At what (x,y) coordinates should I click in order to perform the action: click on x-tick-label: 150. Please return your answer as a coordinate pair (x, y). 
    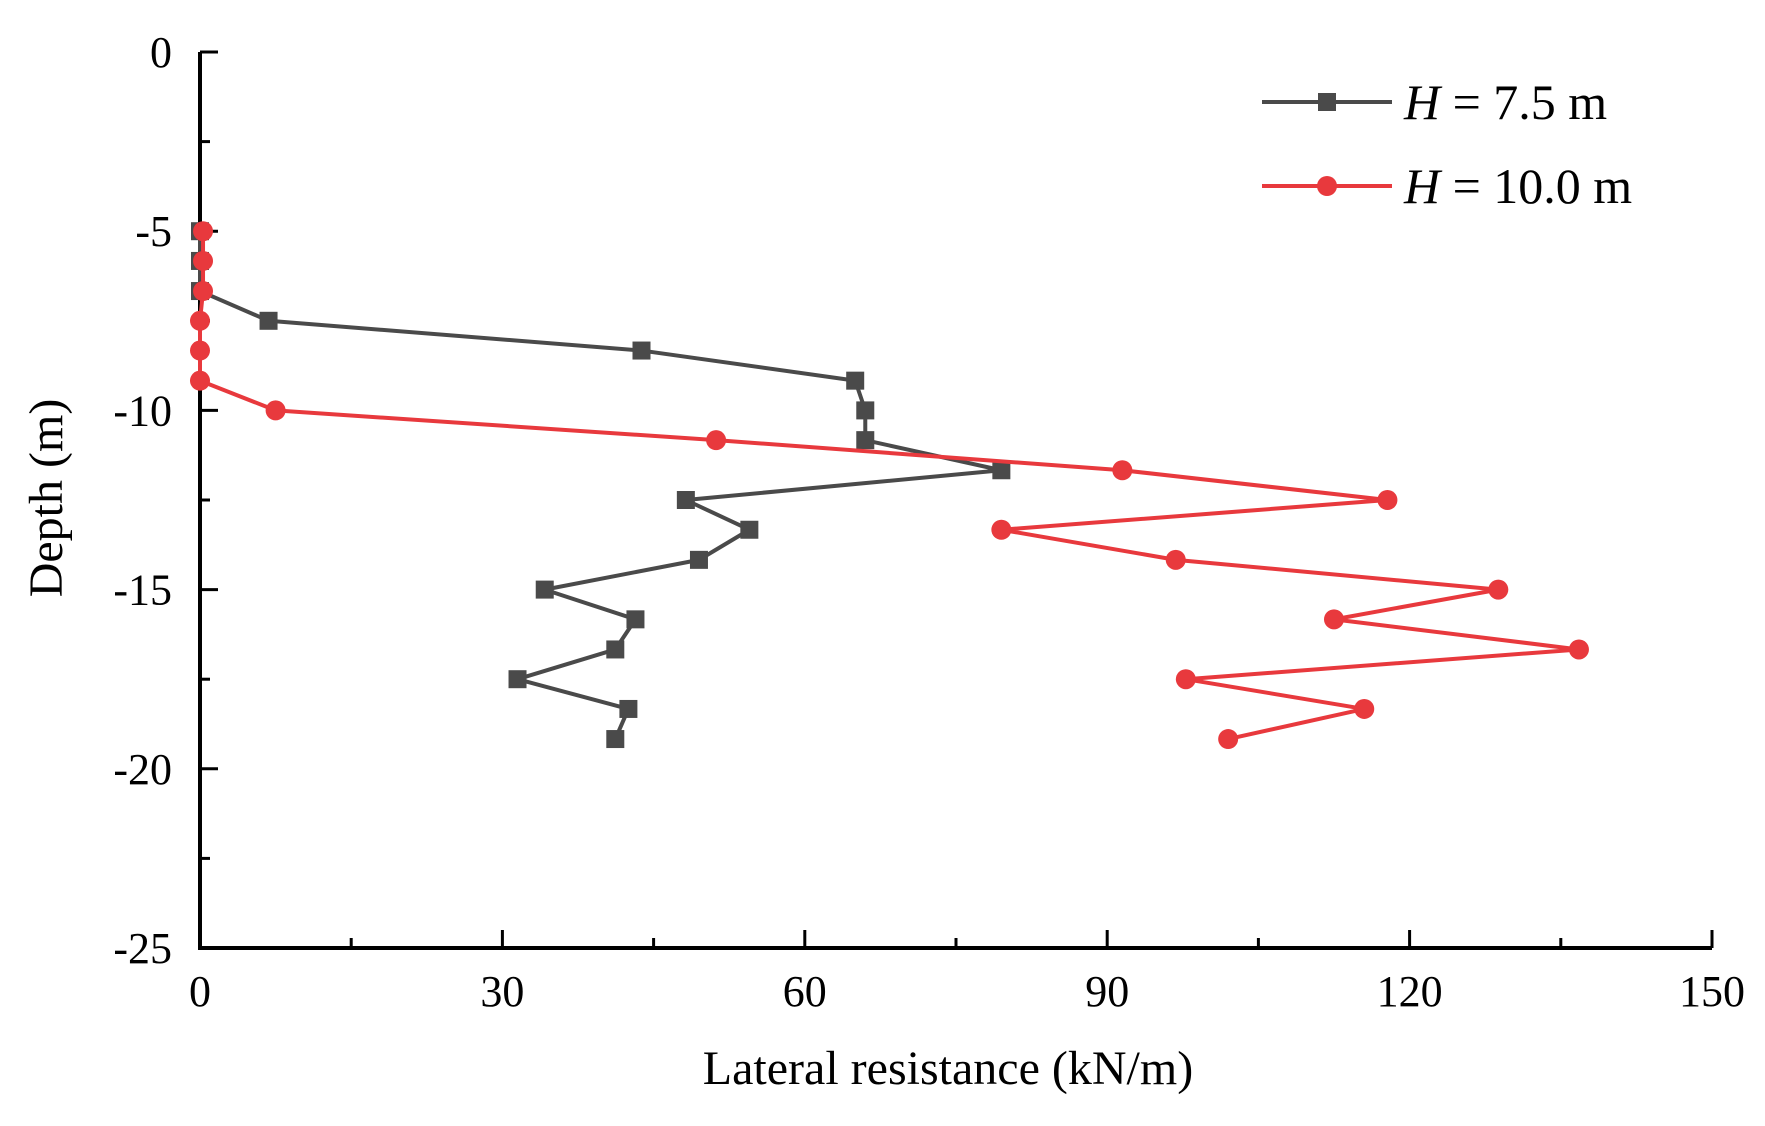
    Looking at the image, I should click on (1712, 991).